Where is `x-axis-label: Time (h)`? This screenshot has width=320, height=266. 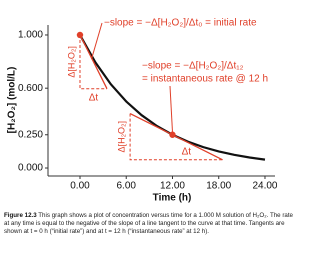 x-axis-label: Time (h) is located at coordinates (172, 198).